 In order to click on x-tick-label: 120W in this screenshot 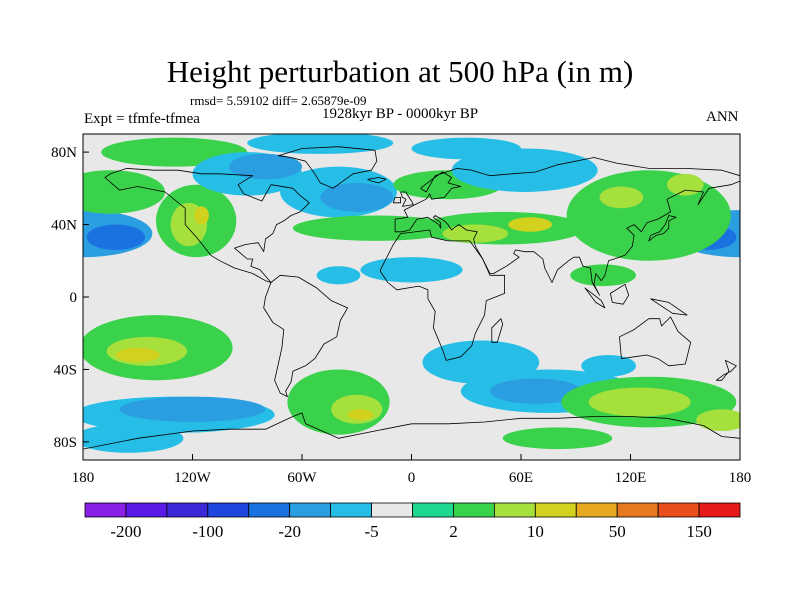, I will do `click(193, 478)`.